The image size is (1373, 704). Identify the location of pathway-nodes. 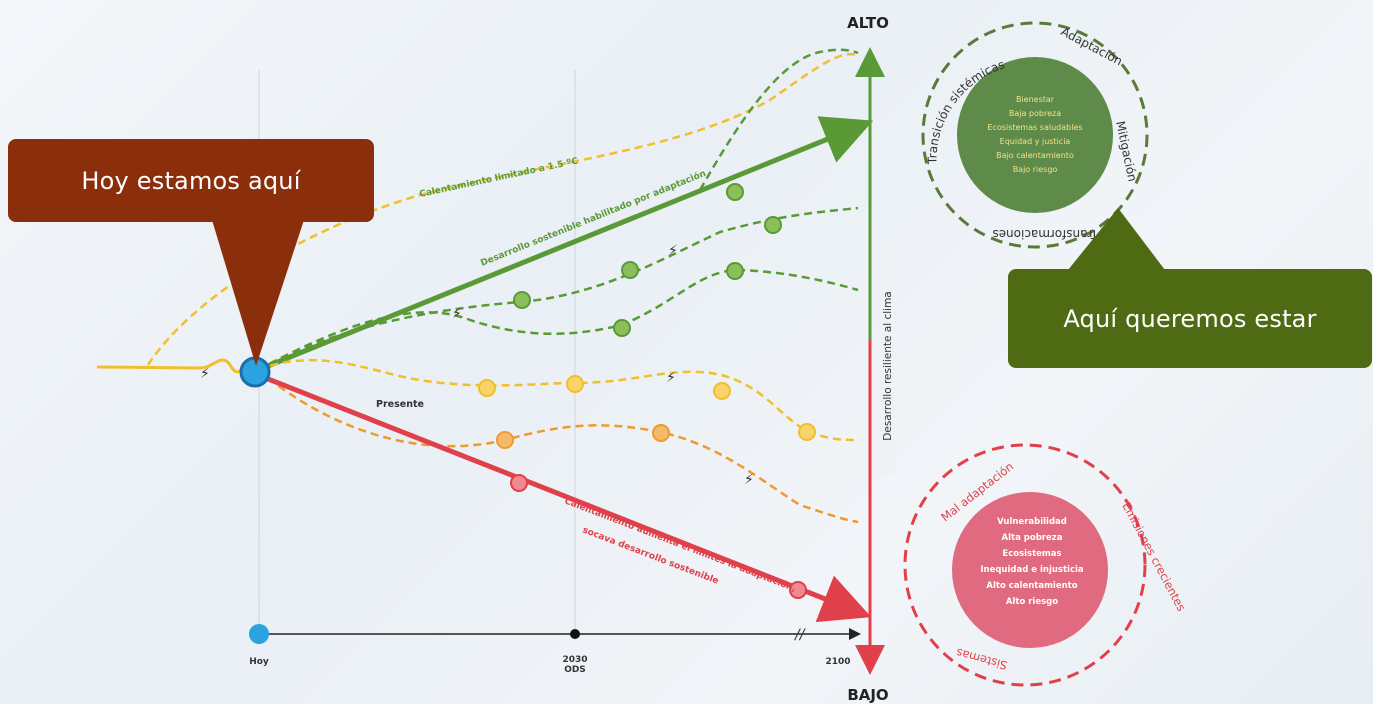
(647, 391).